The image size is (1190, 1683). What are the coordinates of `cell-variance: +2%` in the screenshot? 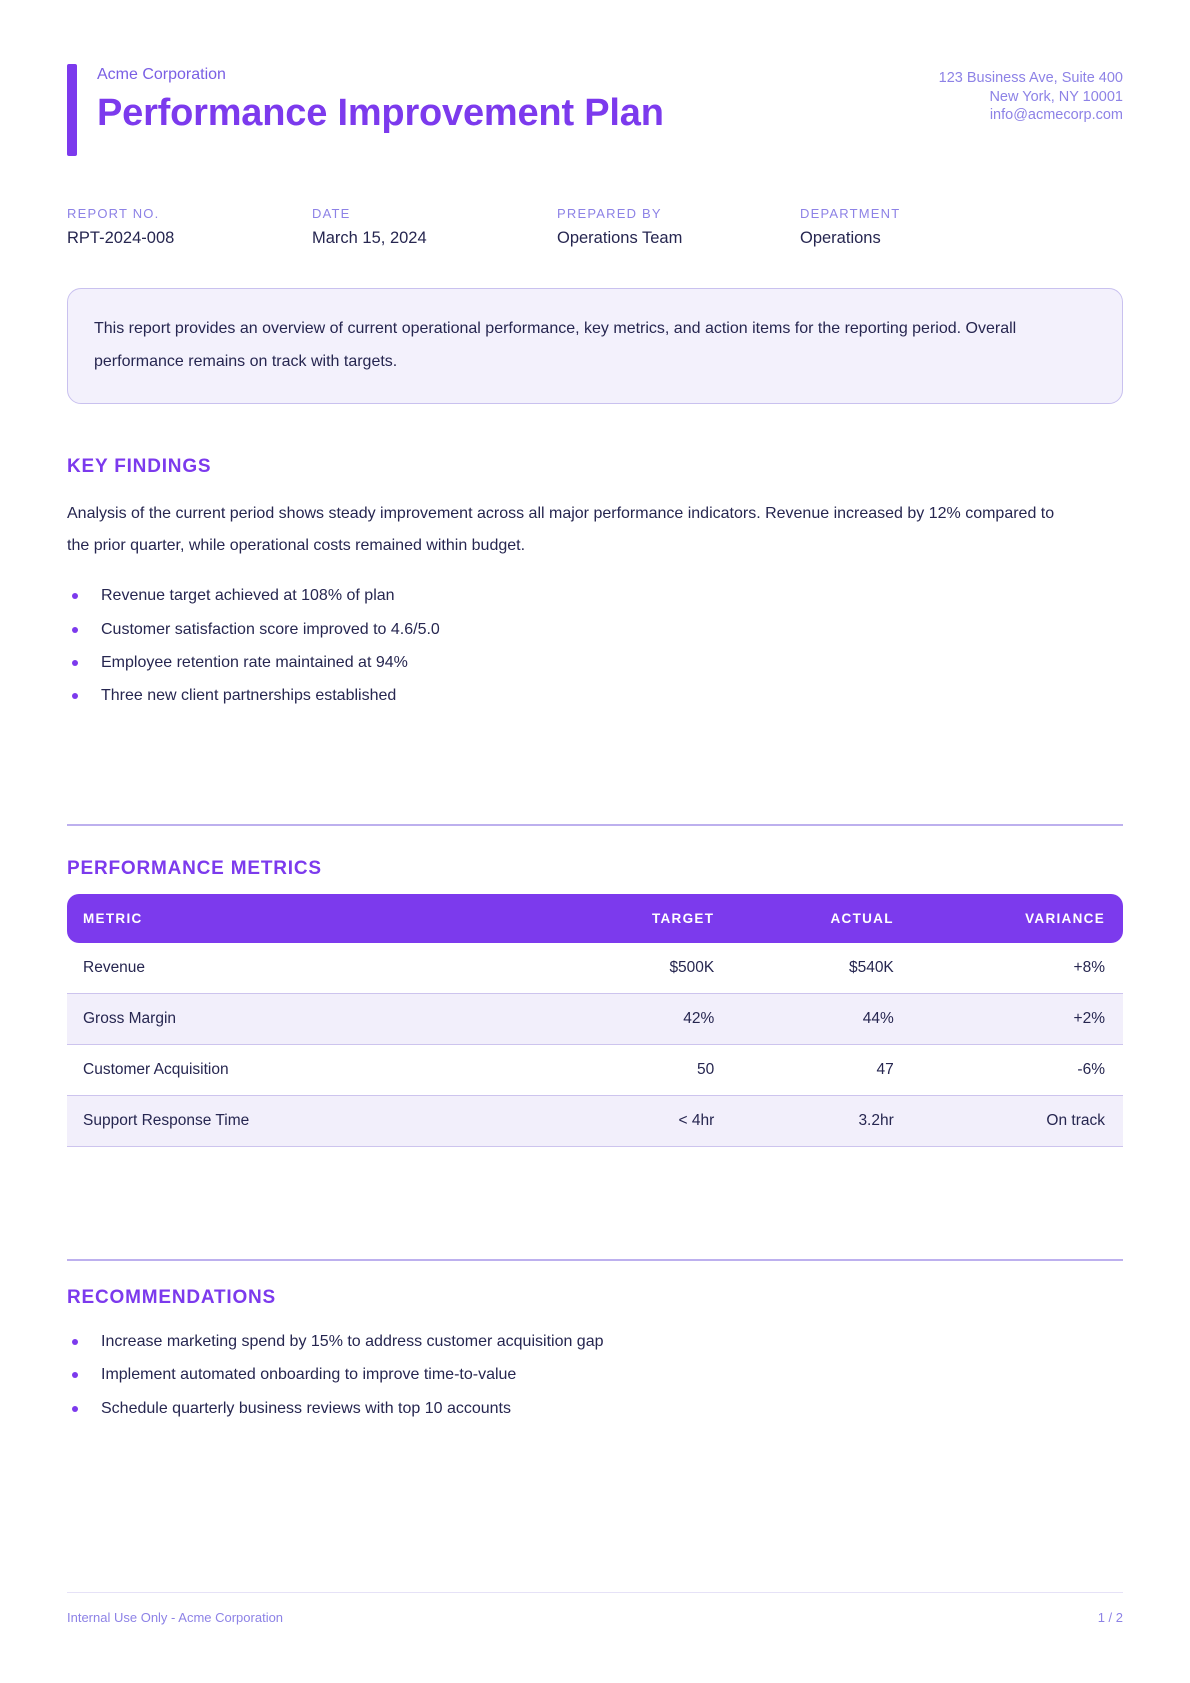 It's located at (1017, 1018).